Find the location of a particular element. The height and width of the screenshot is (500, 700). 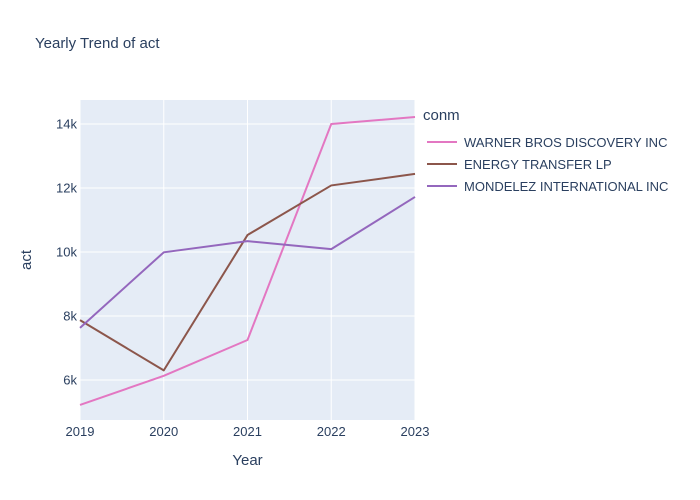

legend-item: MONDELEZ INTERNATIONAL INC is located at coordinates (545, 186).